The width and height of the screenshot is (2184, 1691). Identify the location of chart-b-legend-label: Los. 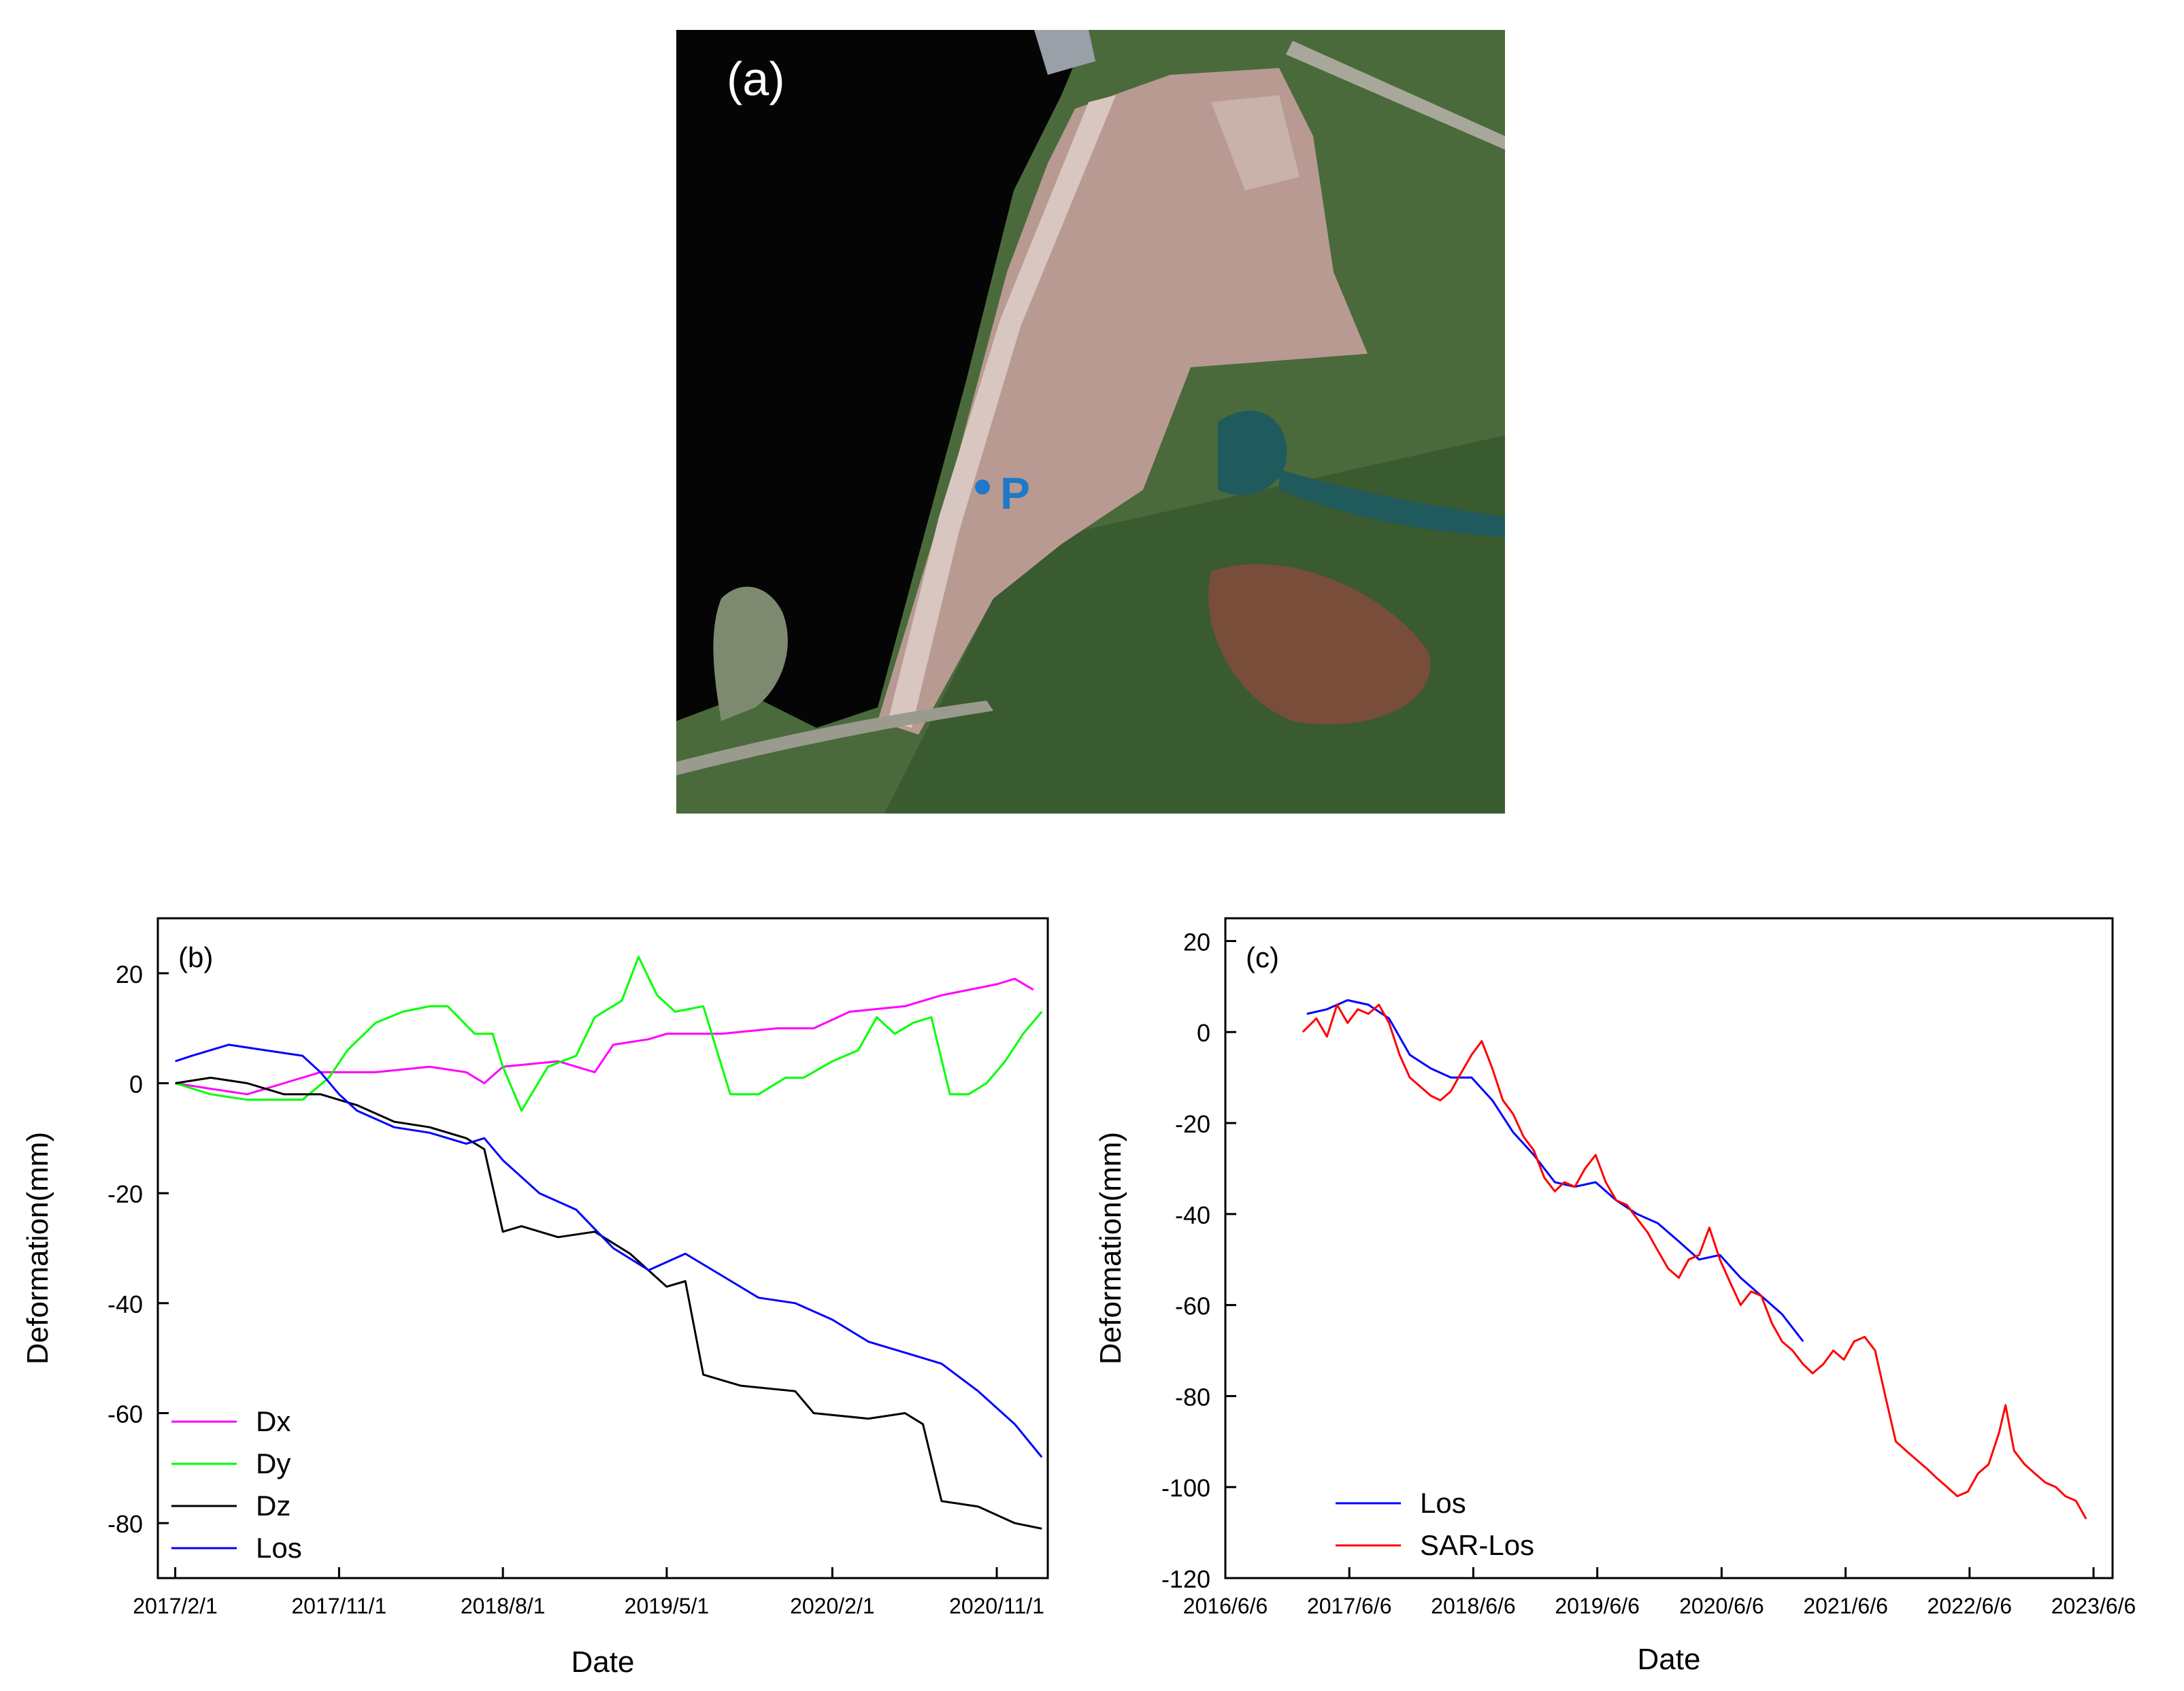
(279, 1548).